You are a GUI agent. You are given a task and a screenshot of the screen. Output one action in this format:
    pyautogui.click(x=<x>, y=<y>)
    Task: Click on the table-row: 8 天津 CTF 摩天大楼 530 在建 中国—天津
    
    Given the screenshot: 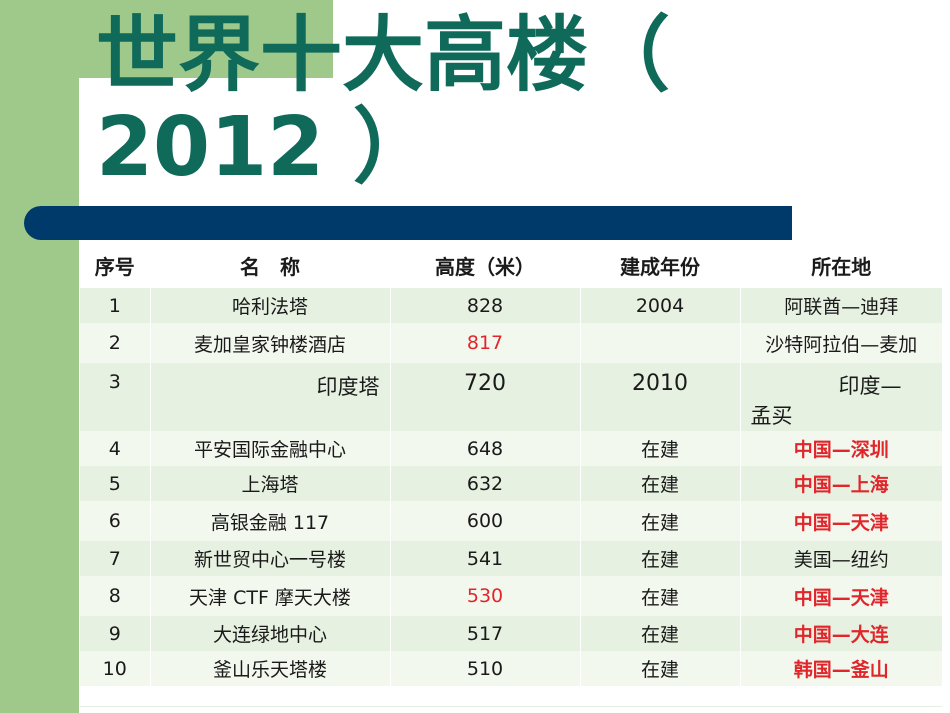 What is the action you would take?
    pyautogui.click(x=511, y=596)
    